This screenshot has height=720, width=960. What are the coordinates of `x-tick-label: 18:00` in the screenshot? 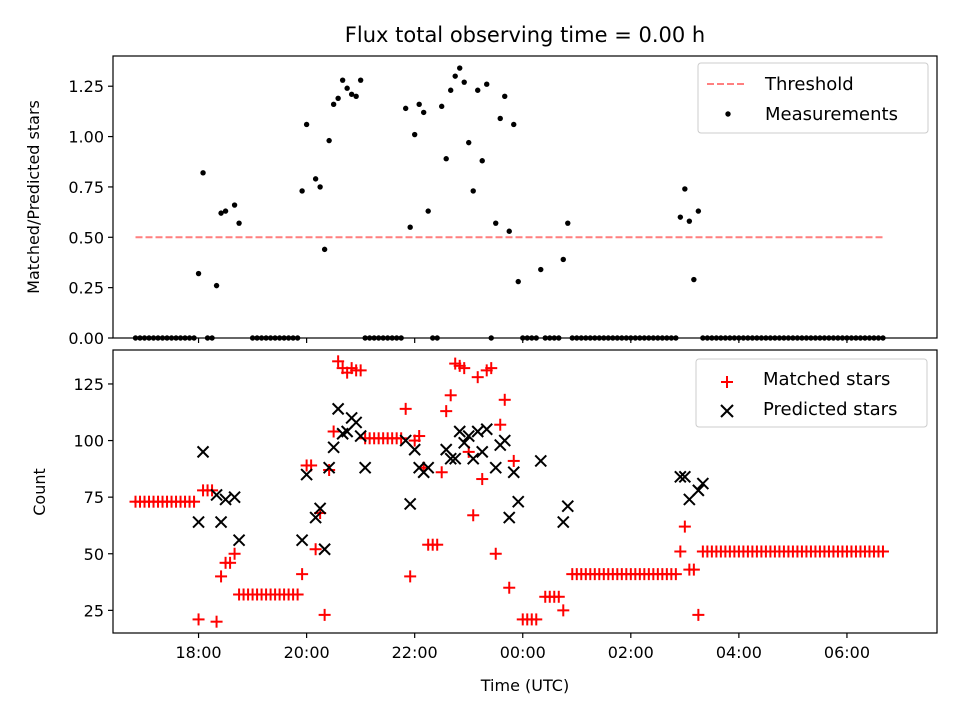 It's located at (198, 652).